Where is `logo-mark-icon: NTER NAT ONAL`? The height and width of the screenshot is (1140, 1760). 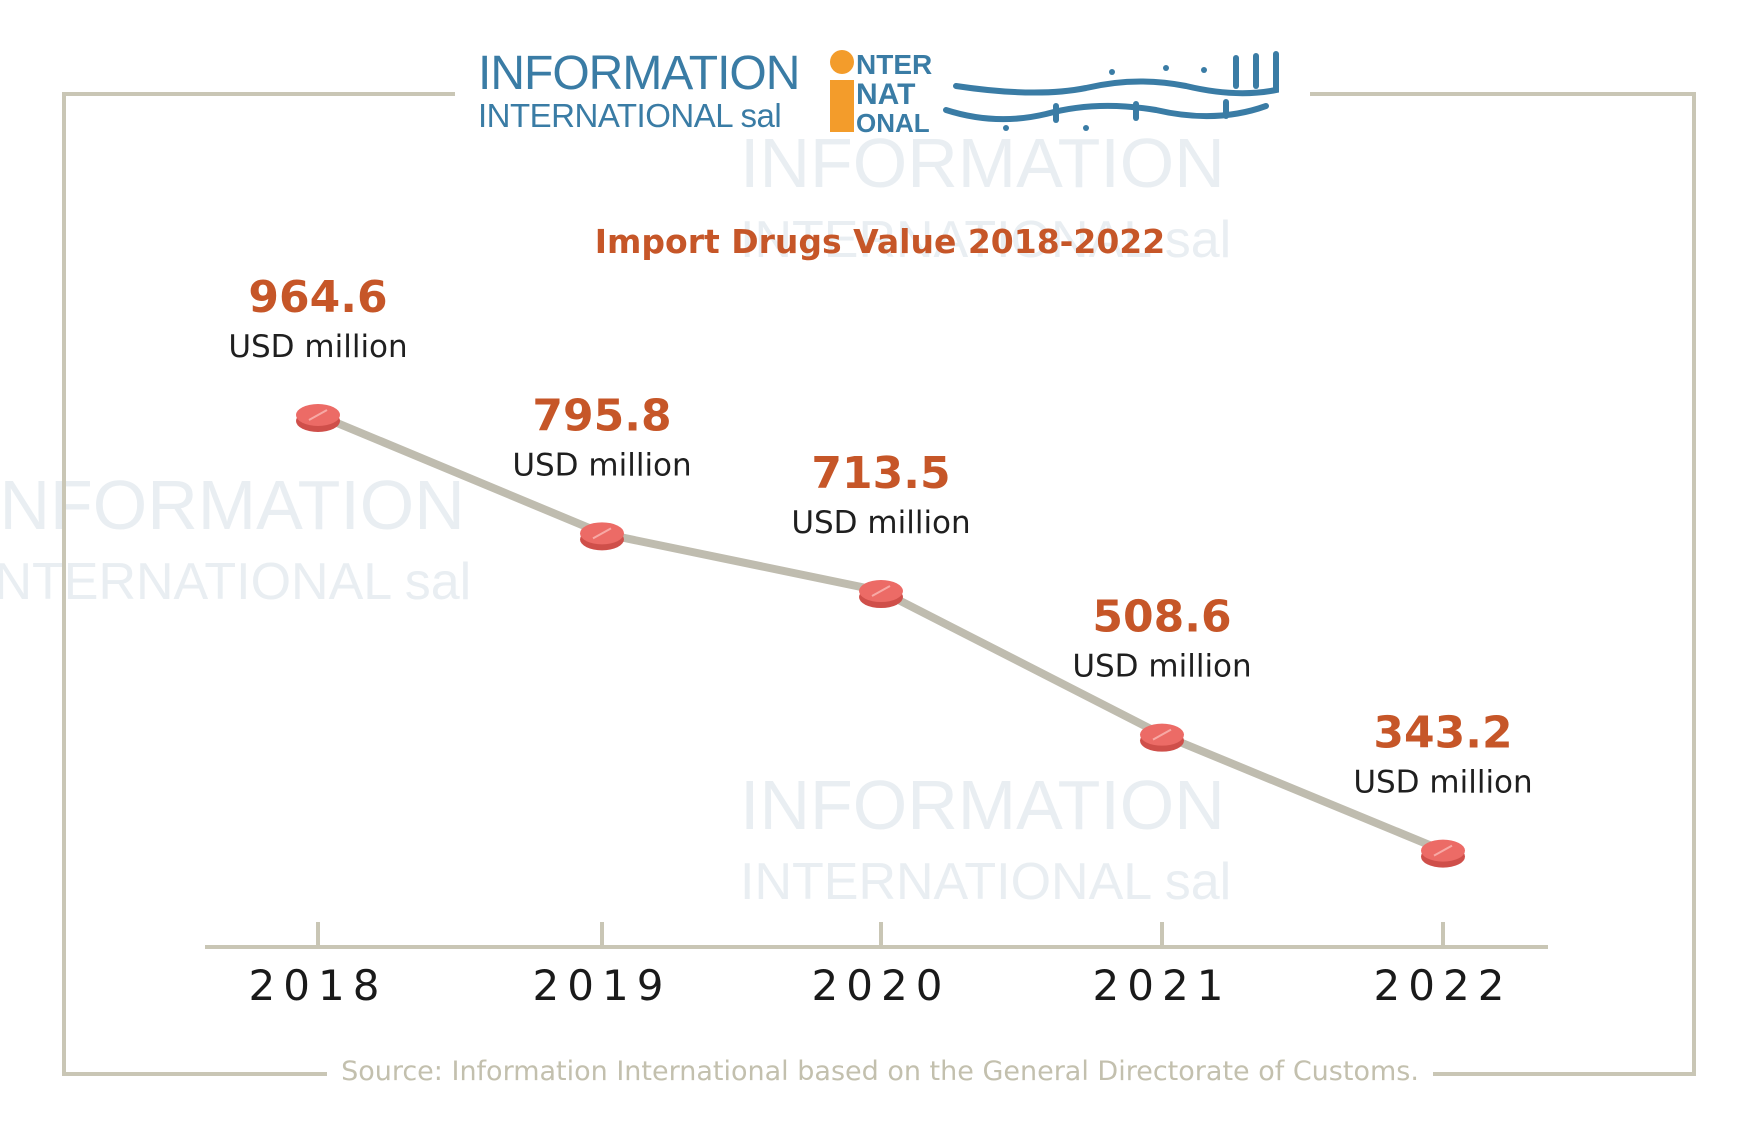
logo-mark-icon: NTER NAT ONAL is located at coordinates (881, 91).